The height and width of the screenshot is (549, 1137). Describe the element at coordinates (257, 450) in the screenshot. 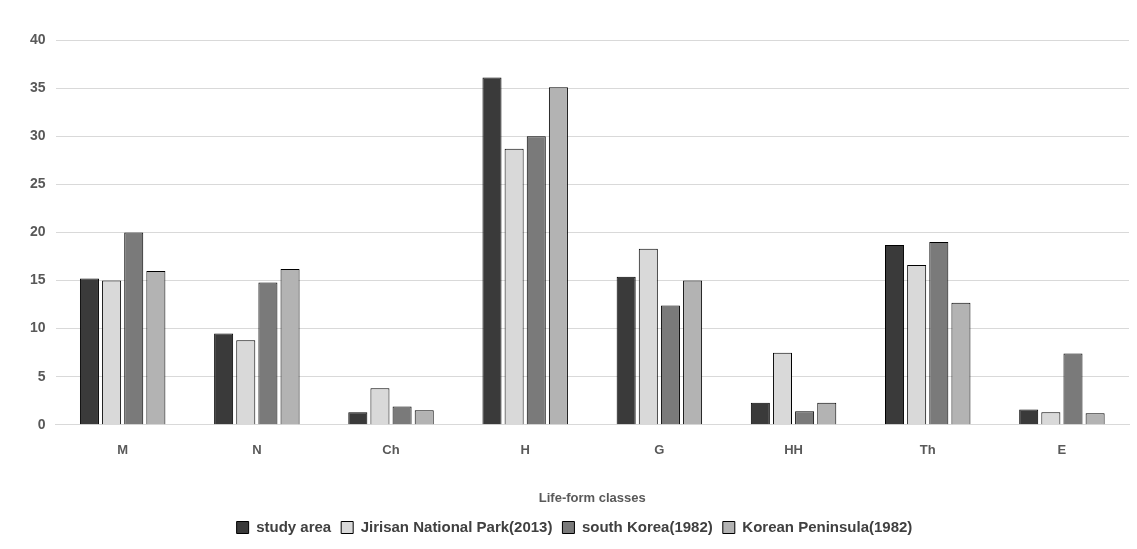

I see `x-tick-label: N` at that location.